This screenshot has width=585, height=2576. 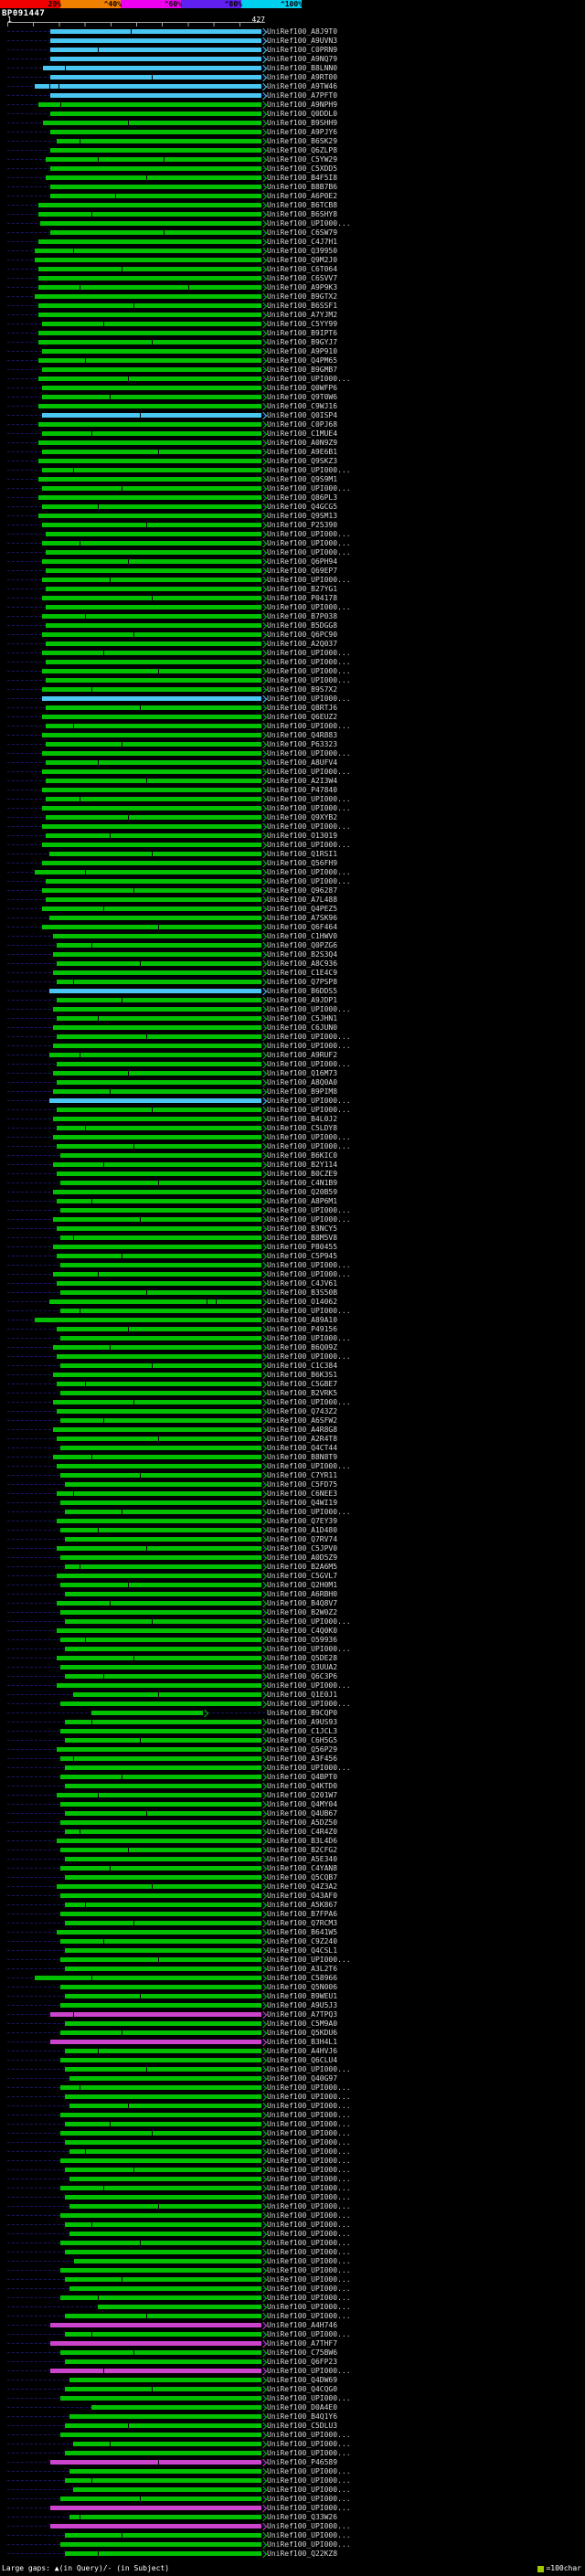 I want to click on hit-label: UniRef100_Q4KTD0, so click(x=302, y=1786).